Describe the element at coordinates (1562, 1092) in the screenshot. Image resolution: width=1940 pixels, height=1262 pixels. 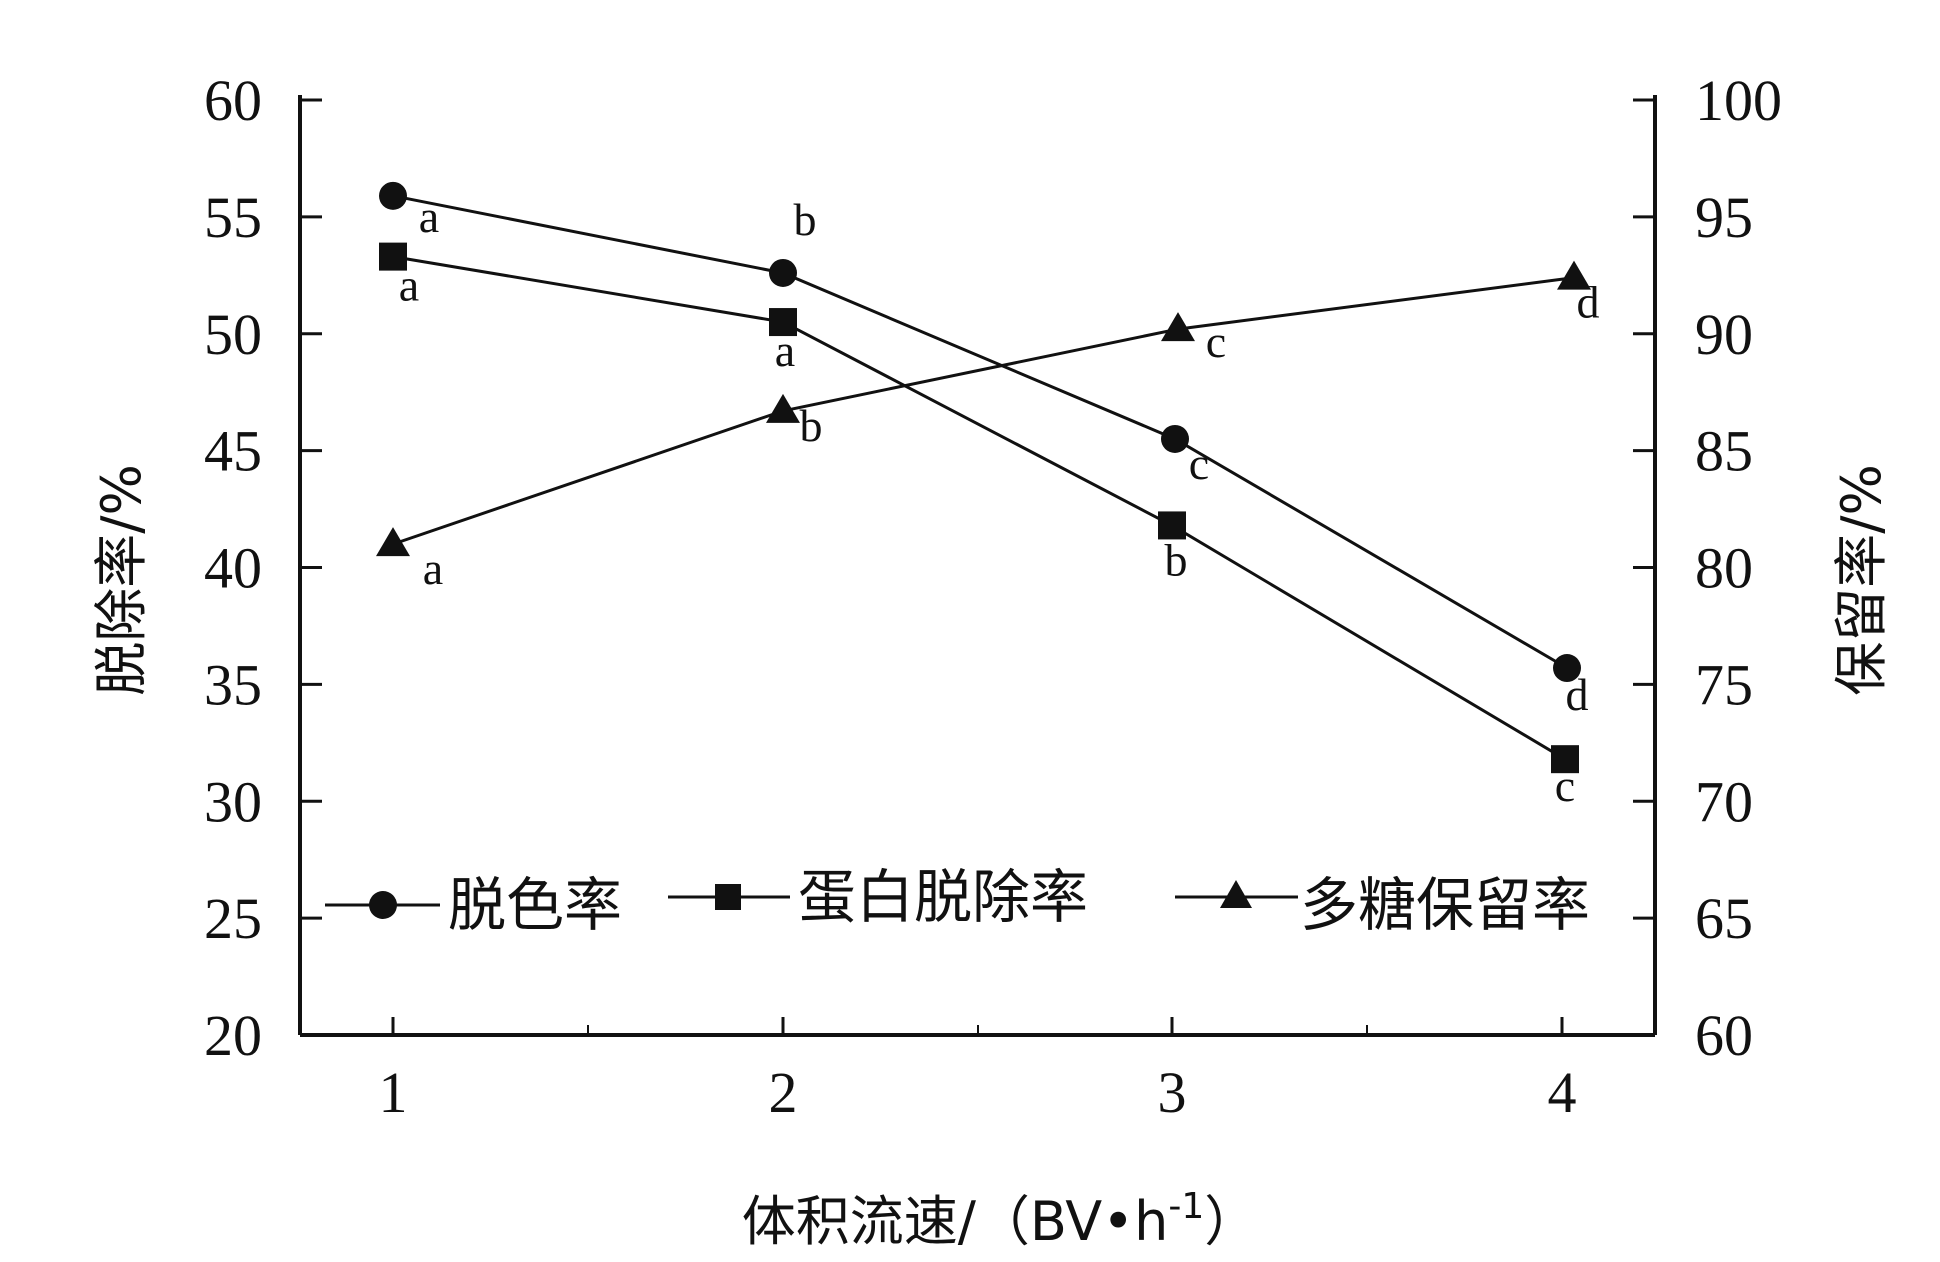
I see `x-tick-label-3: 4` at that location.